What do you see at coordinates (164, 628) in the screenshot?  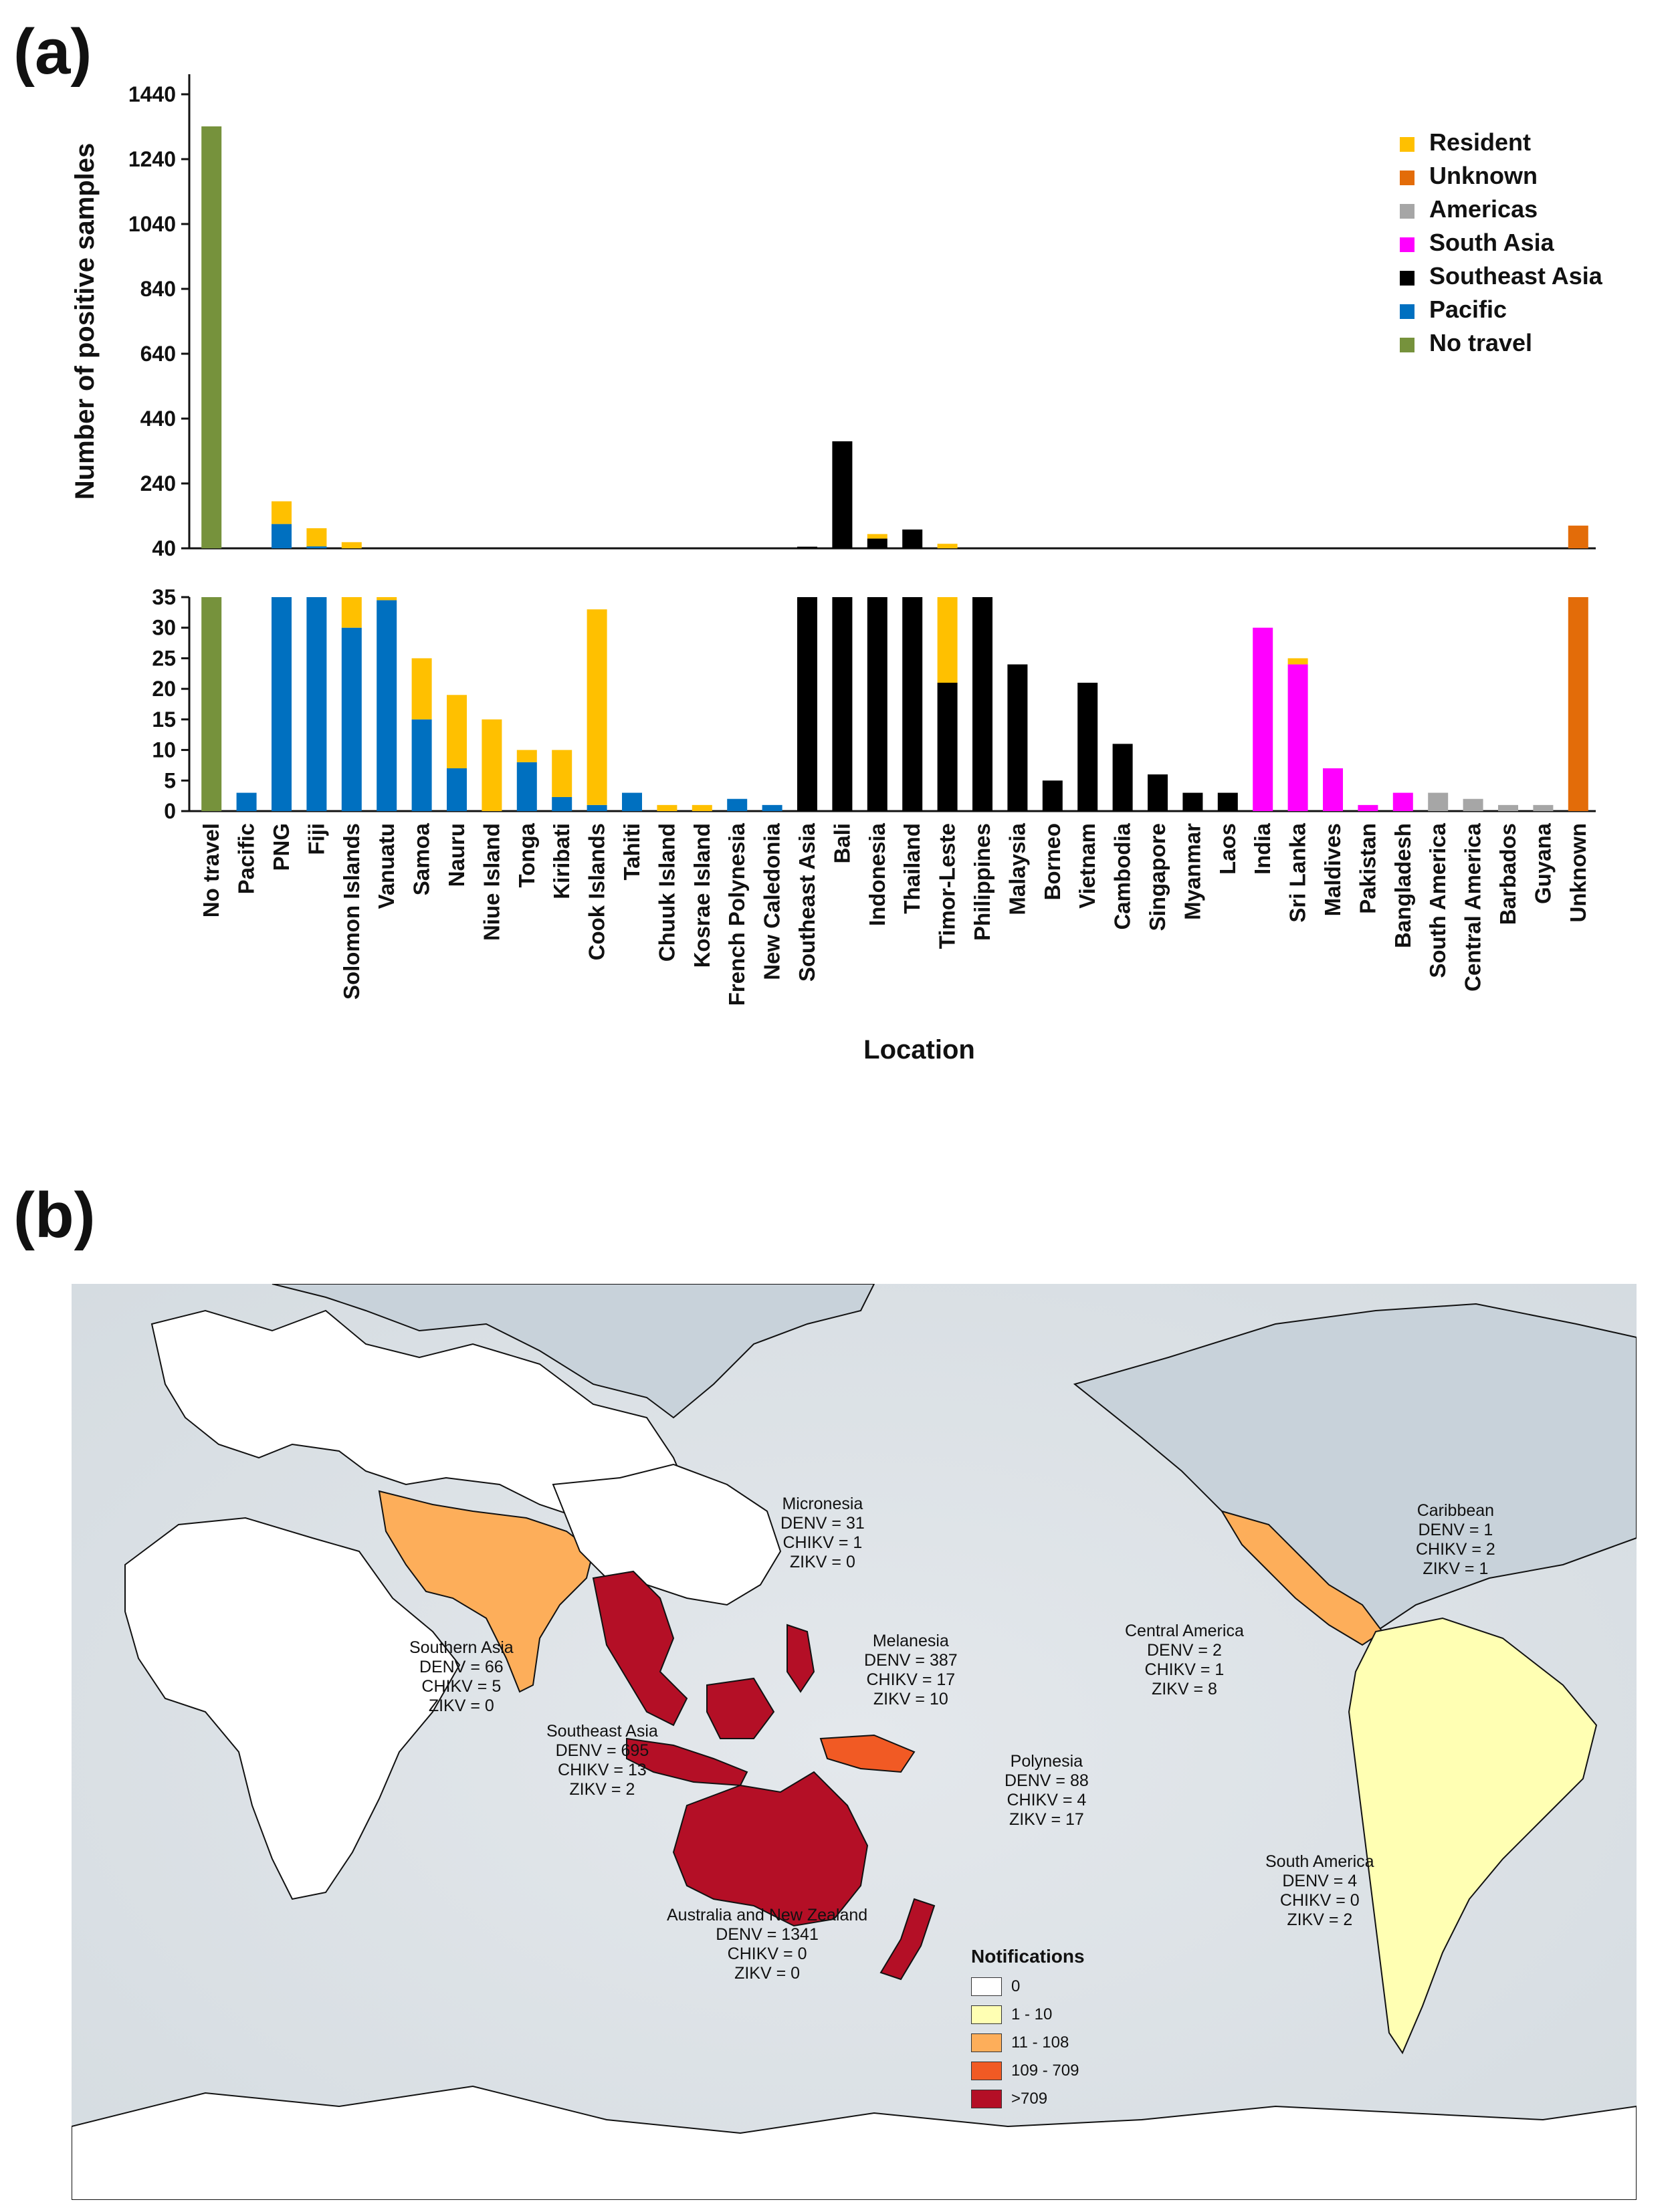 I see `lower-y-tick-label: 30` at bounding box center [164, 628].